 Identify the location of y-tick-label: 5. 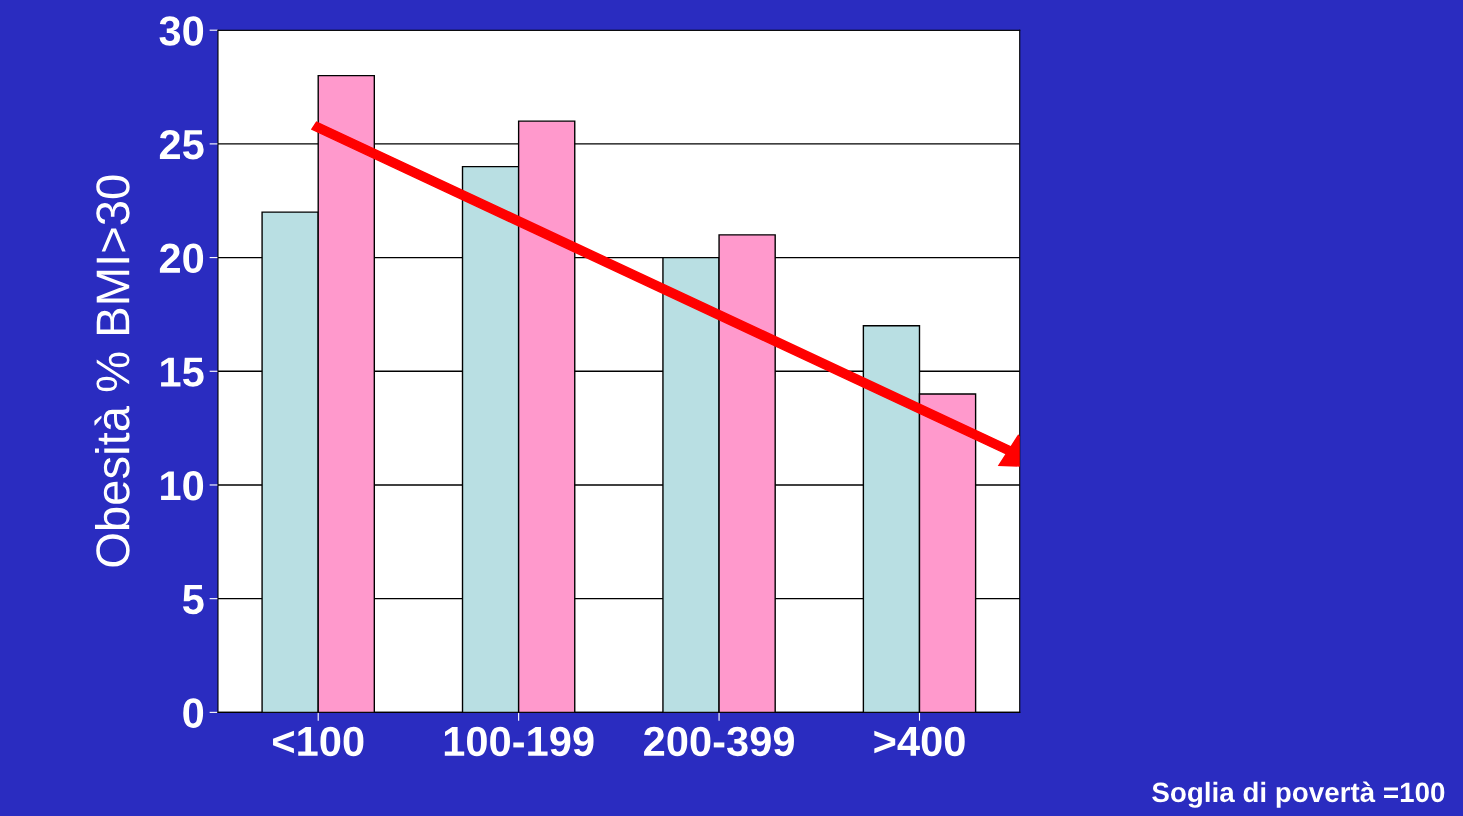
(193, 600).